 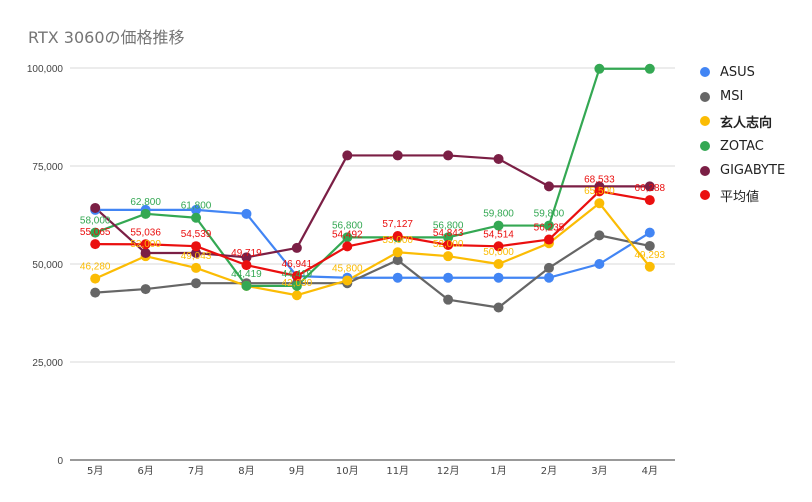 I want to click on data-label: 54,514, so click(x=498, y=234).